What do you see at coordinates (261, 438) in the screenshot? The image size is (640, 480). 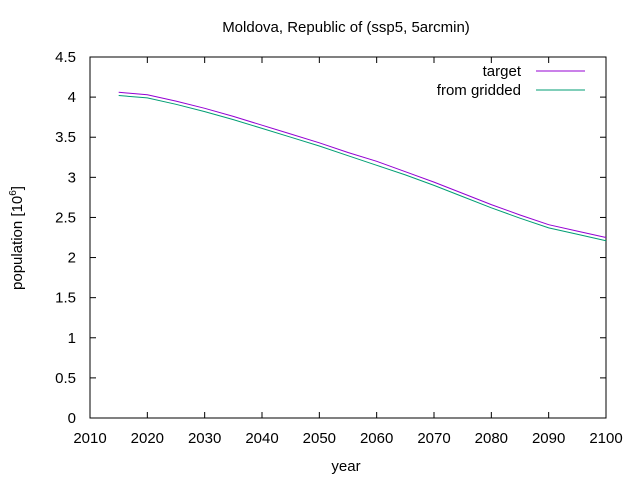 I see `x-tick-label: 2040` at bounding box center [261, 438].